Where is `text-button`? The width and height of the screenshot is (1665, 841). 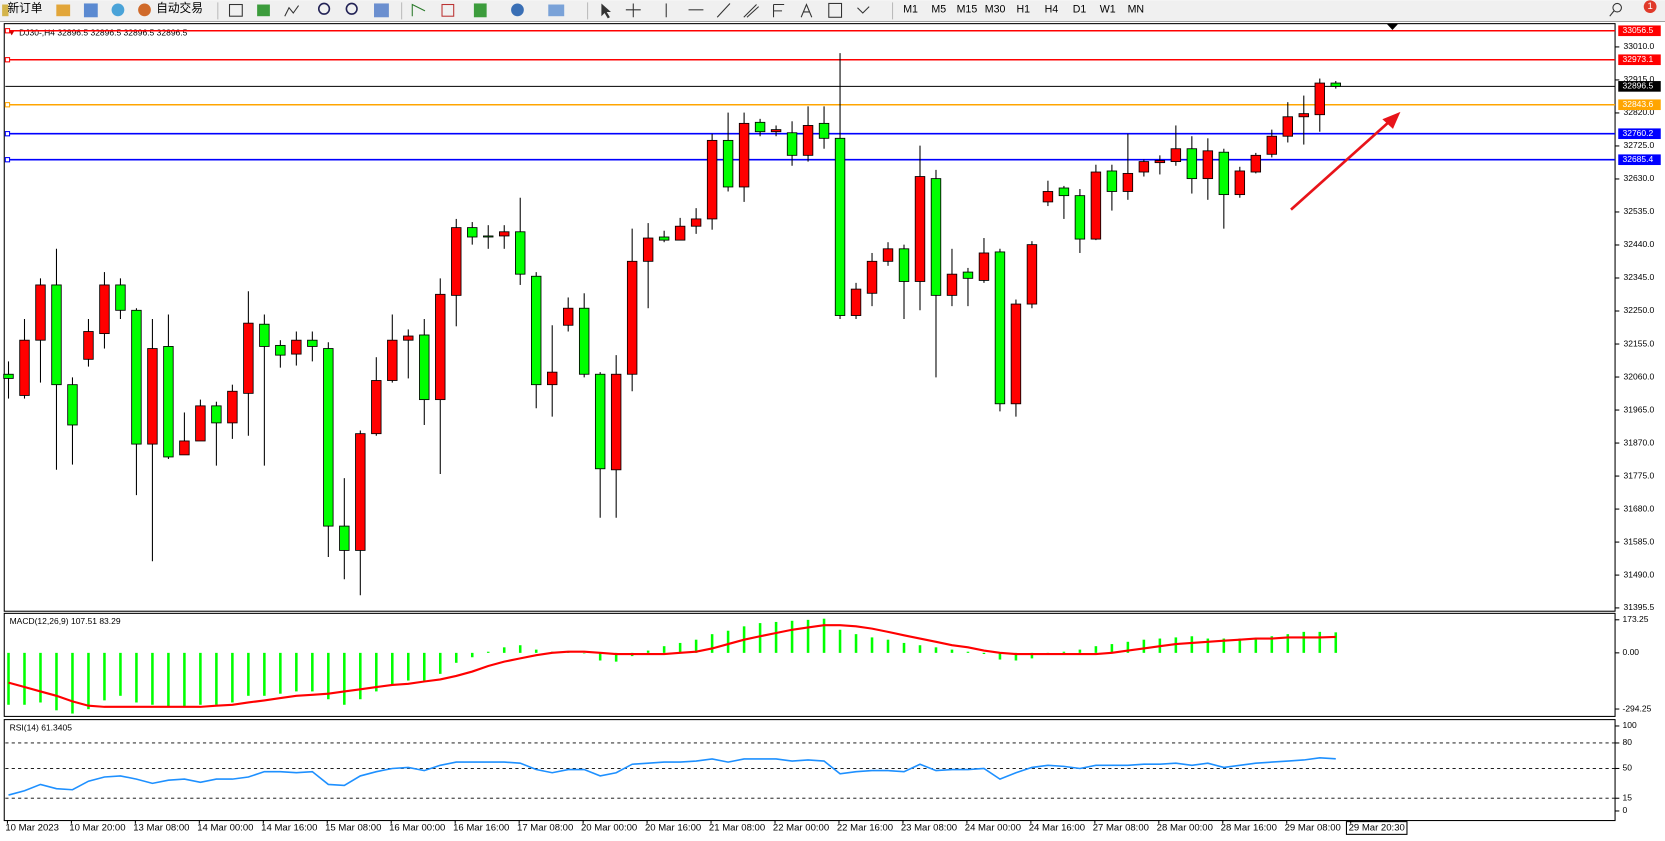 text-button is located at coordinates (806, 10).